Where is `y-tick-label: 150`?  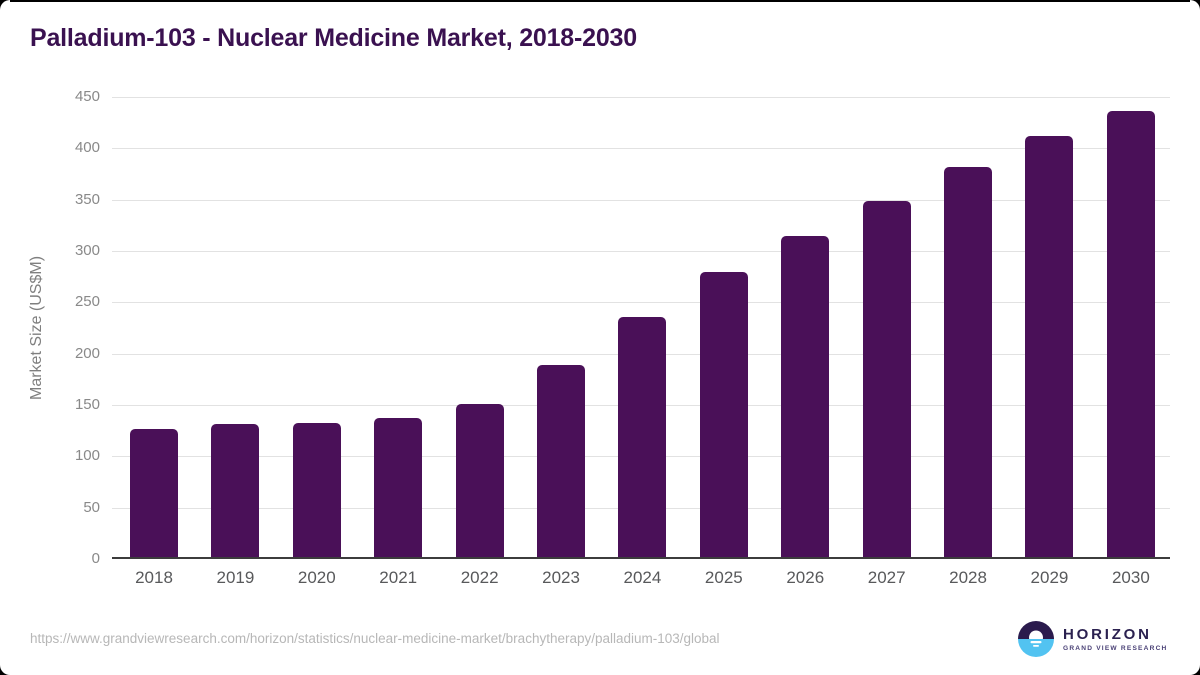
y-tick-label: 150 is located at coordinates (87, 404).